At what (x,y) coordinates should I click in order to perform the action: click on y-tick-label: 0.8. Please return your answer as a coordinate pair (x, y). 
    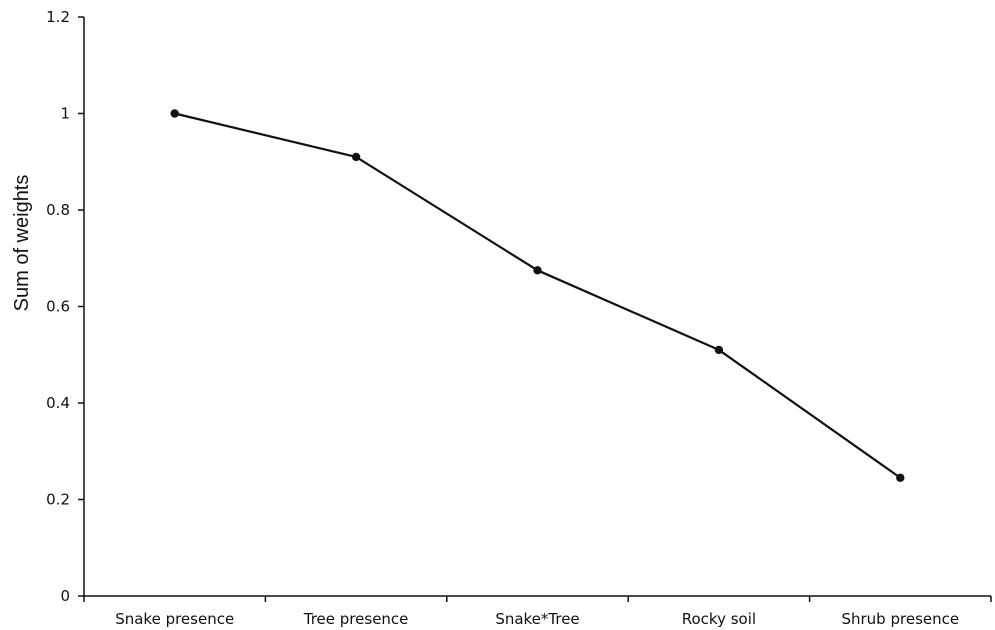
    Looking at the image, I should click on (58, 210).